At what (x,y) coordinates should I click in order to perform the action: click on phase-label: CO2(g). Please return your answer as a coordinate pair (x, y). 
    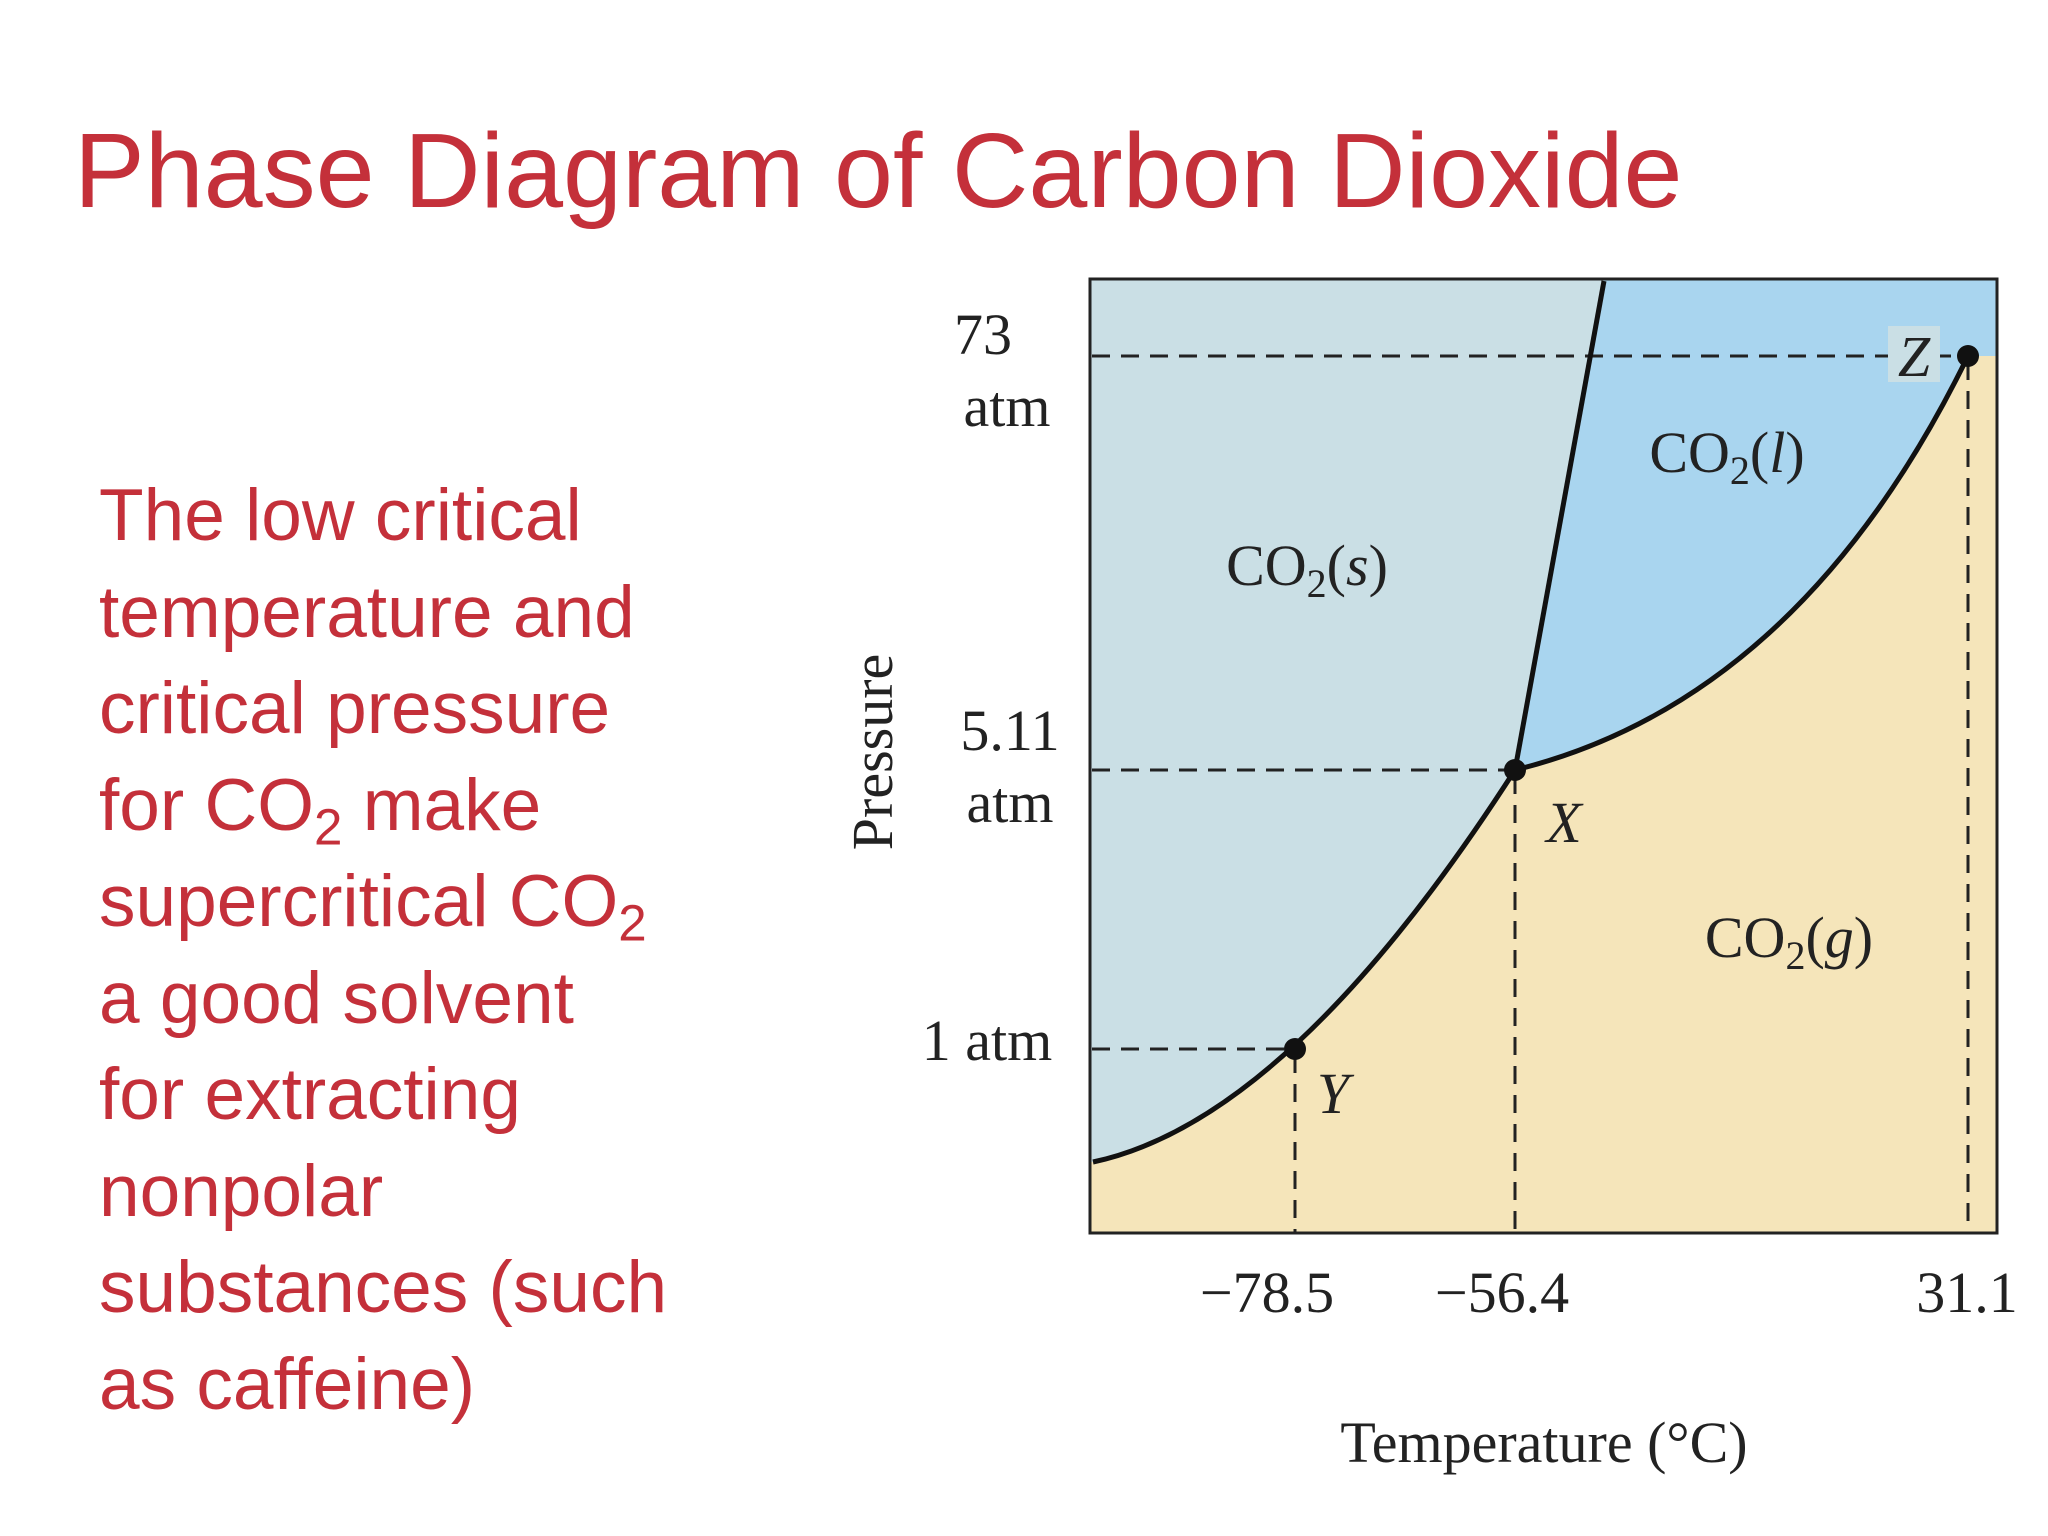
    Looking at the image, I should click on (1789, 941).